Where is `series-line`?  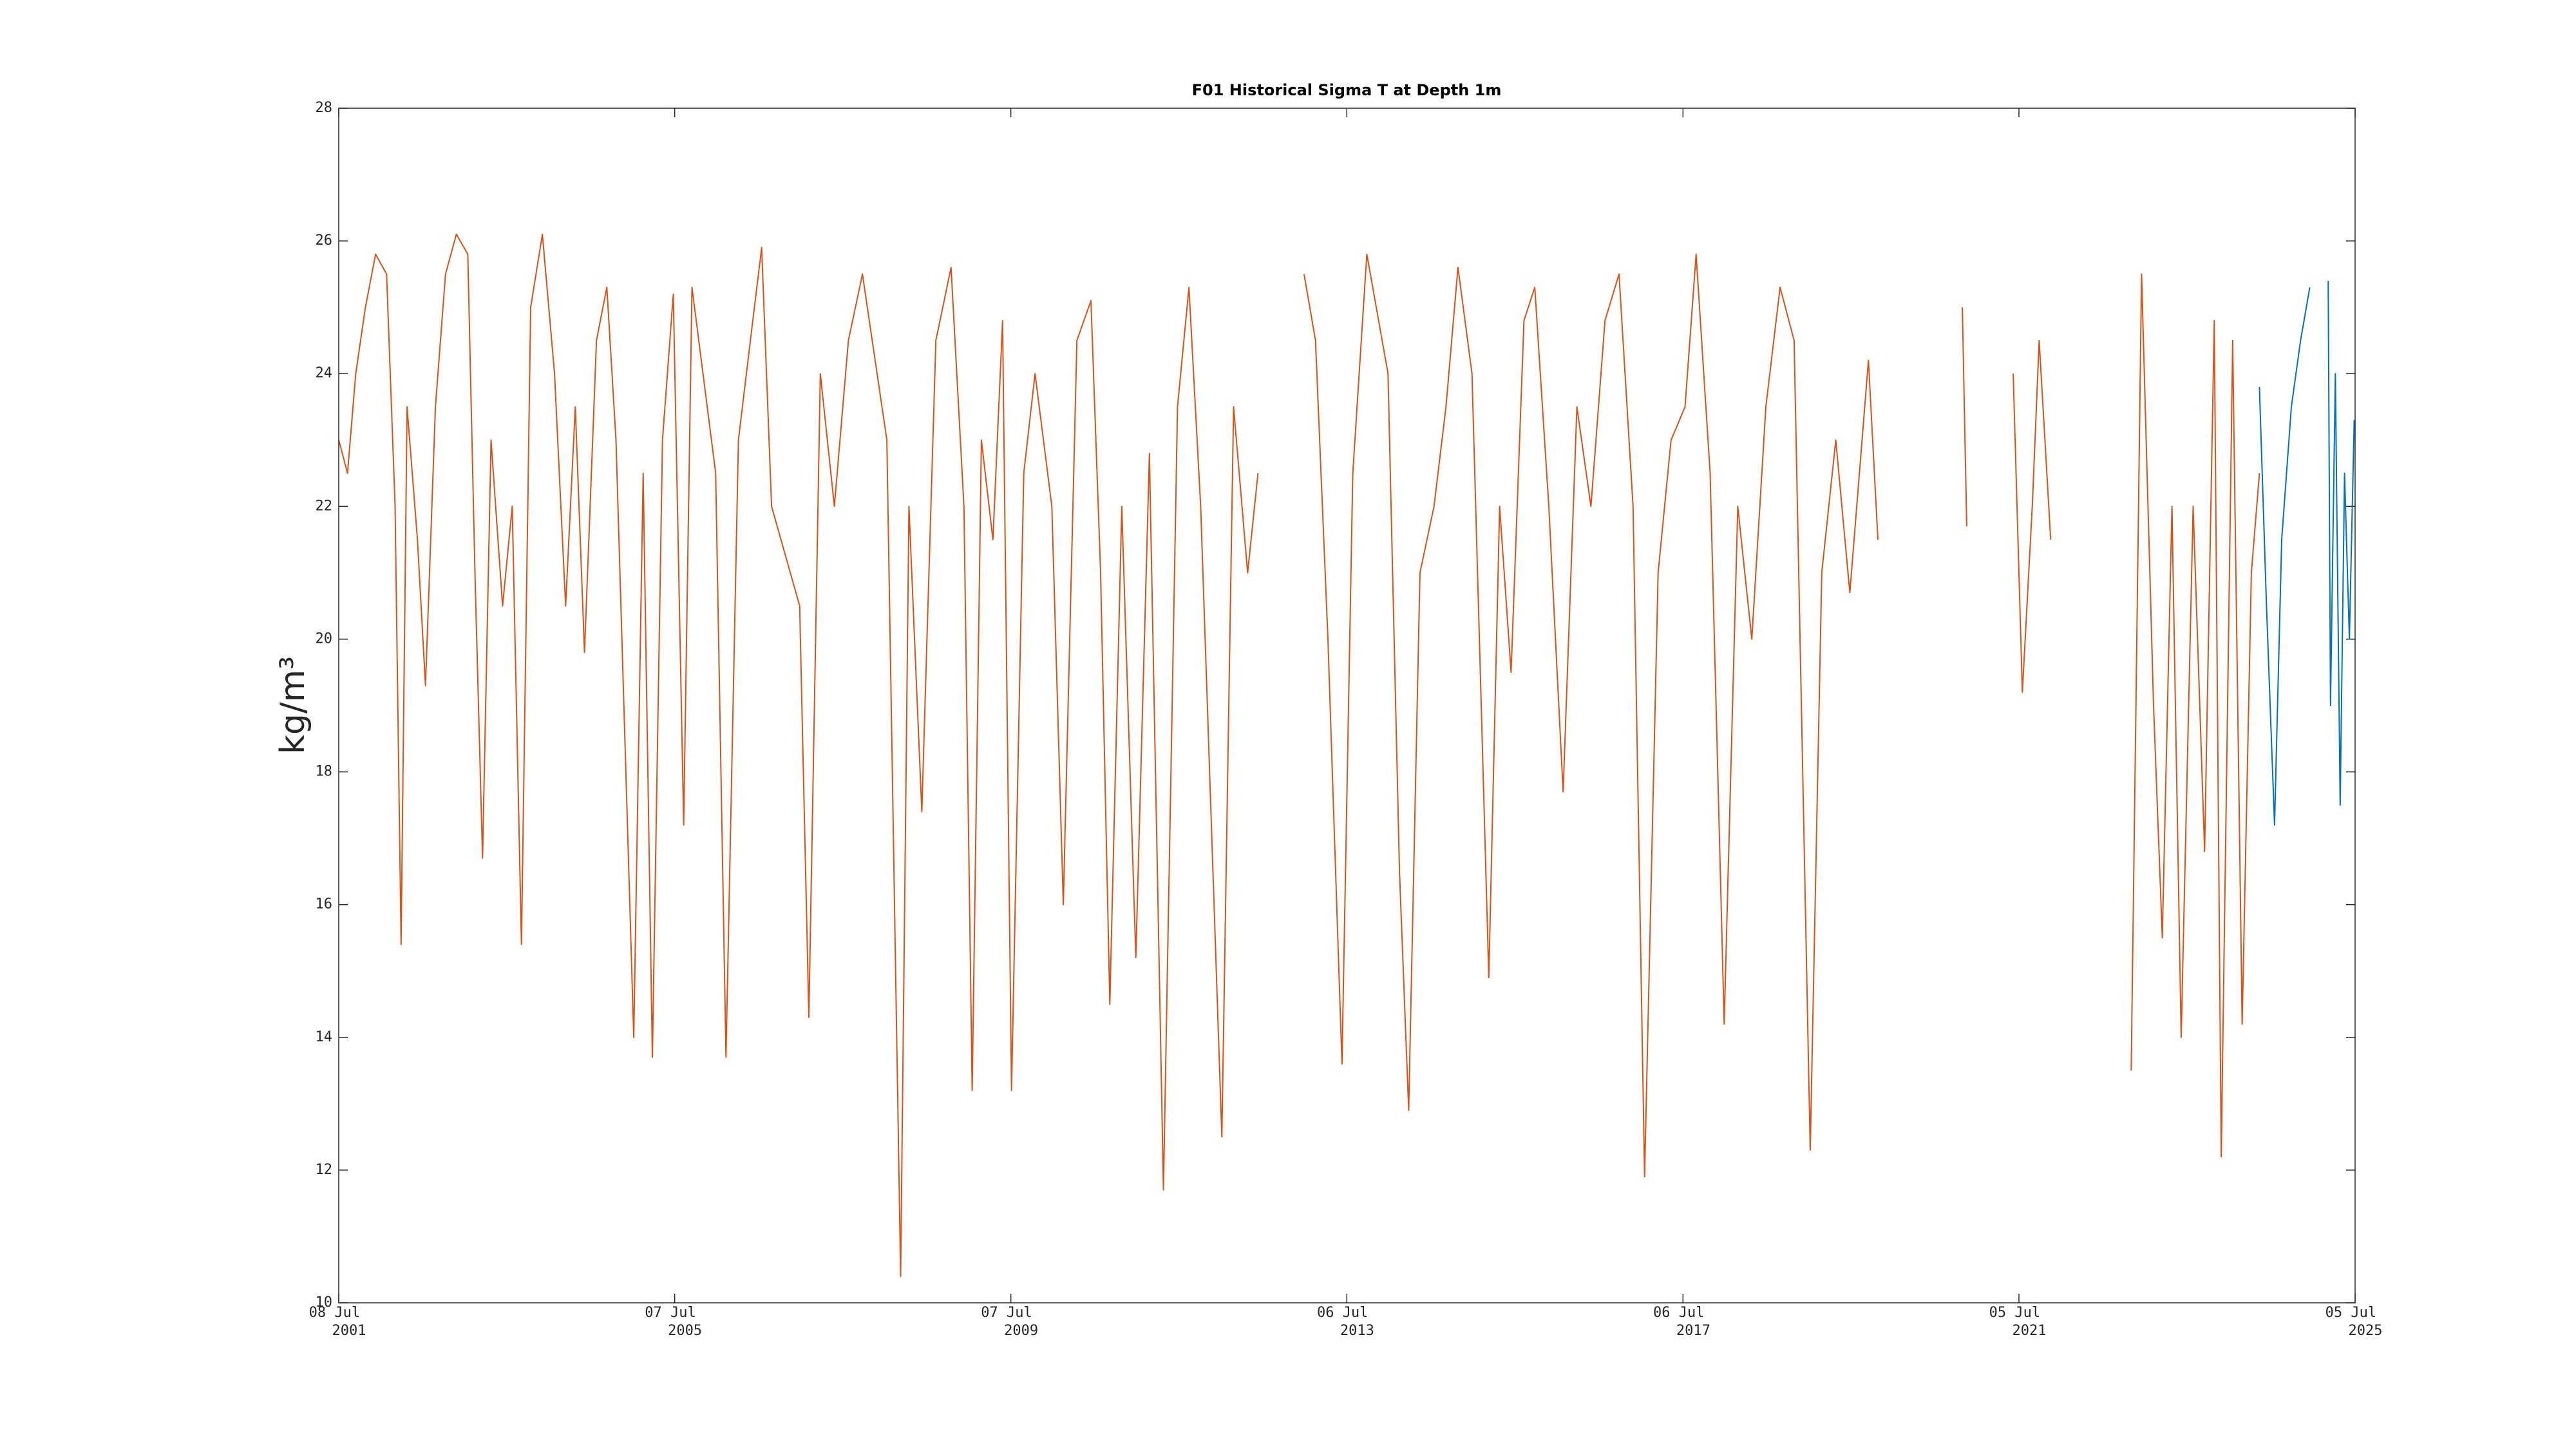 series-line is located at coordinates (2307, 553).